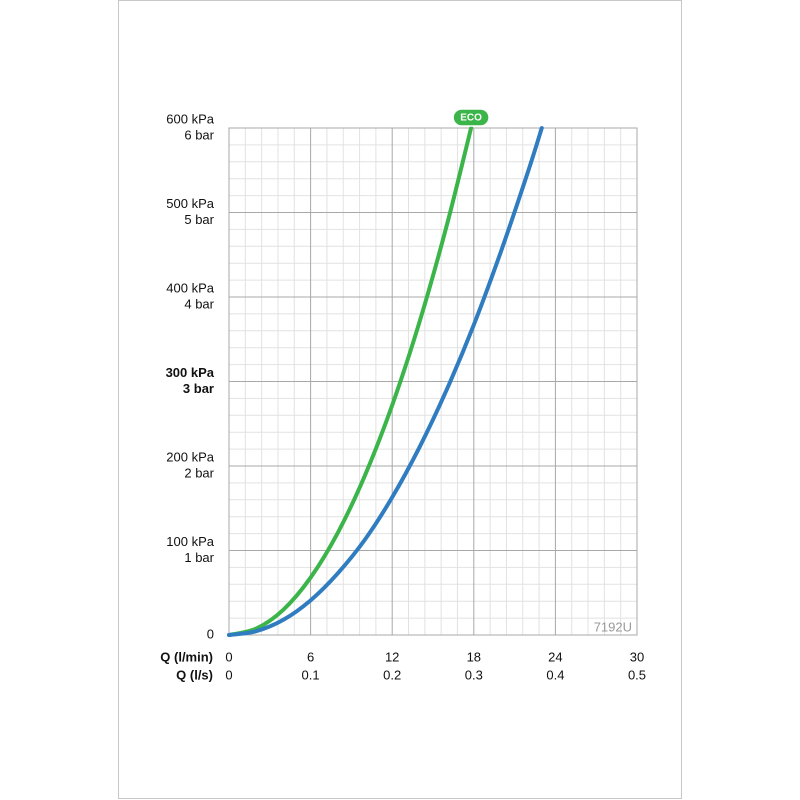 The height and width of the screenshot is (800, 800). What do you see at coordinates (198, 388) in the screenshot?
I see `y2-tick-label: 3 bar` at bounding box center [198, 388].